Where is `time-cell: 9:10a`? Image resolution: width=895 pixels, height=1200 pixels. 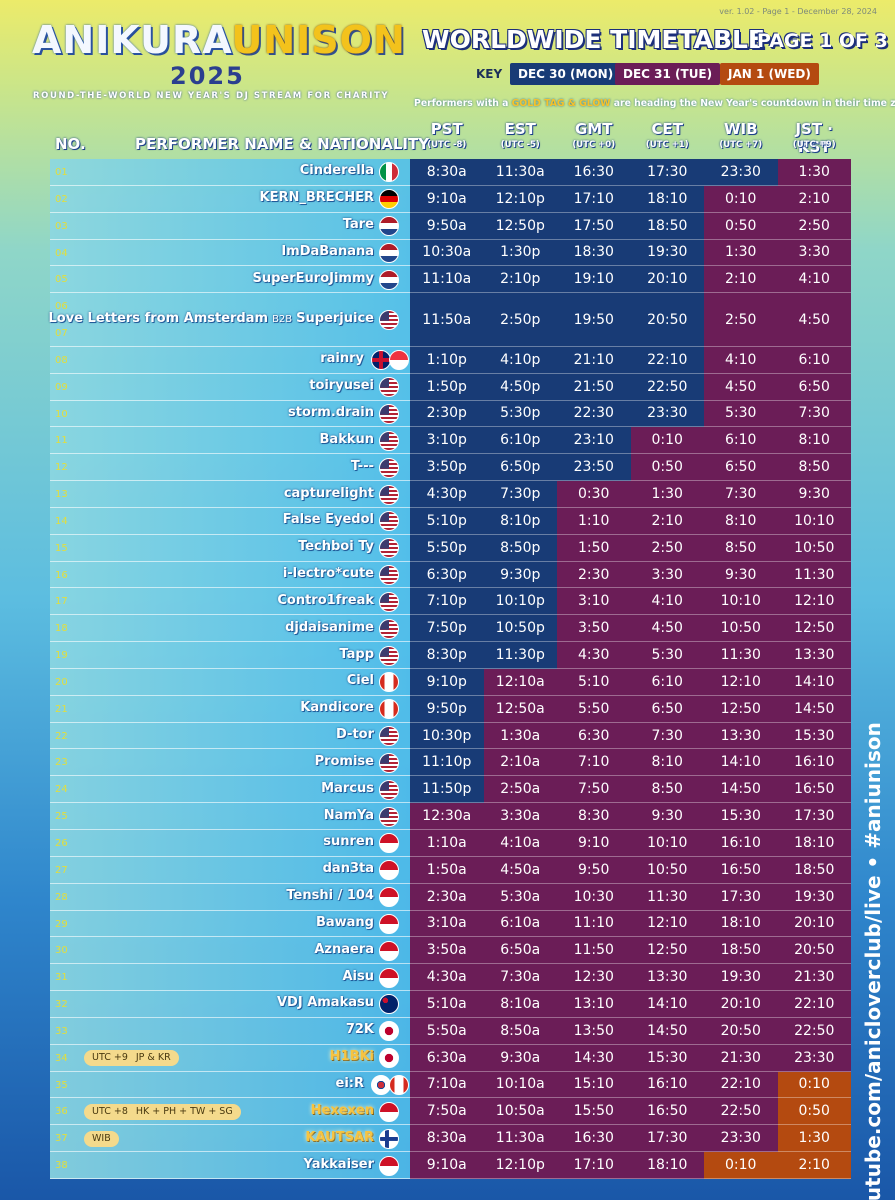
time-cell: 9:10a is located at coordinates (447, 199).